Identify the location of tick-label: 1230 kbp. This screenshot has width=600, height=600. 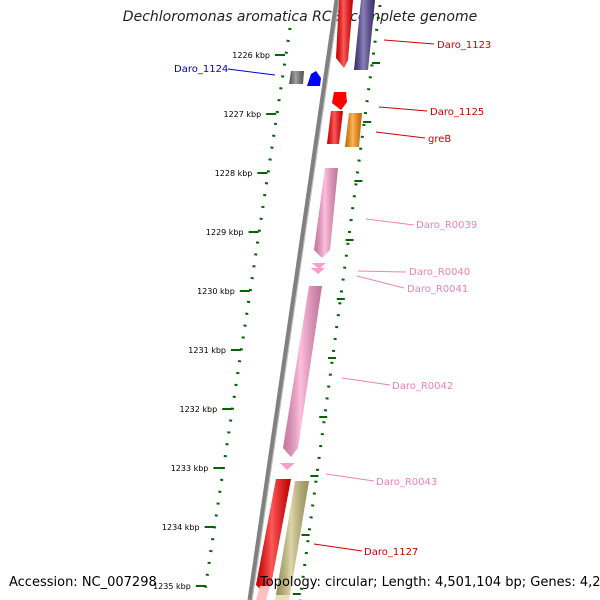
(216, 291).